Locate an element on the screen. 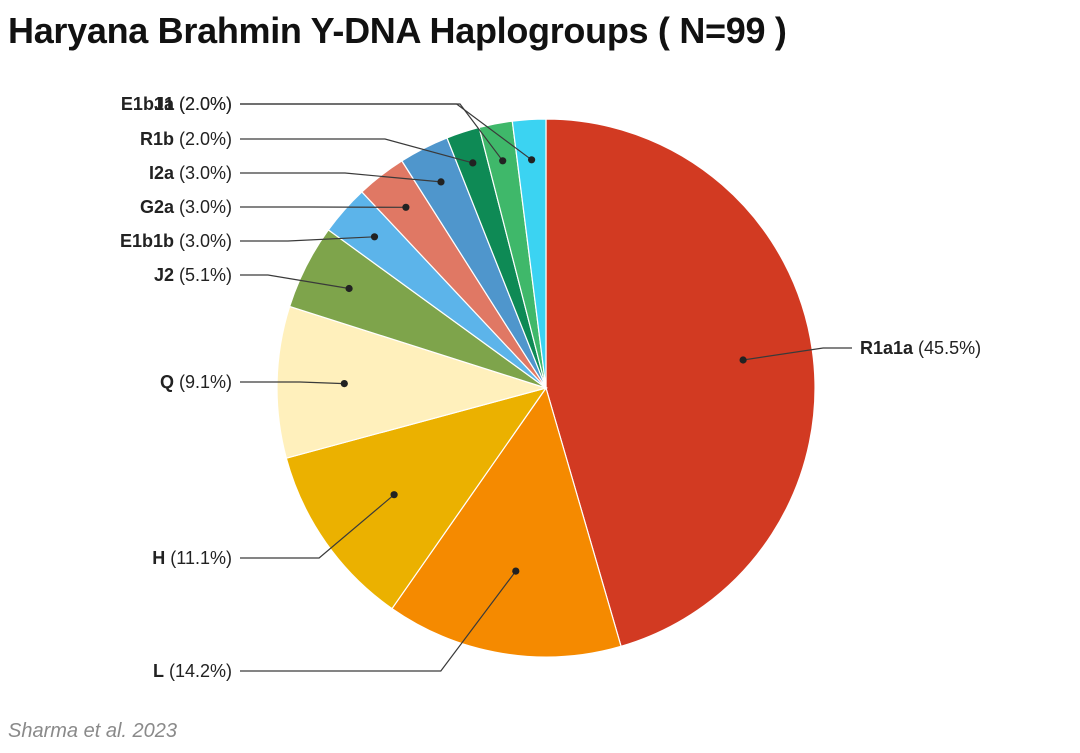  leader-line-e1b1b is located at coordinates (307, 239).